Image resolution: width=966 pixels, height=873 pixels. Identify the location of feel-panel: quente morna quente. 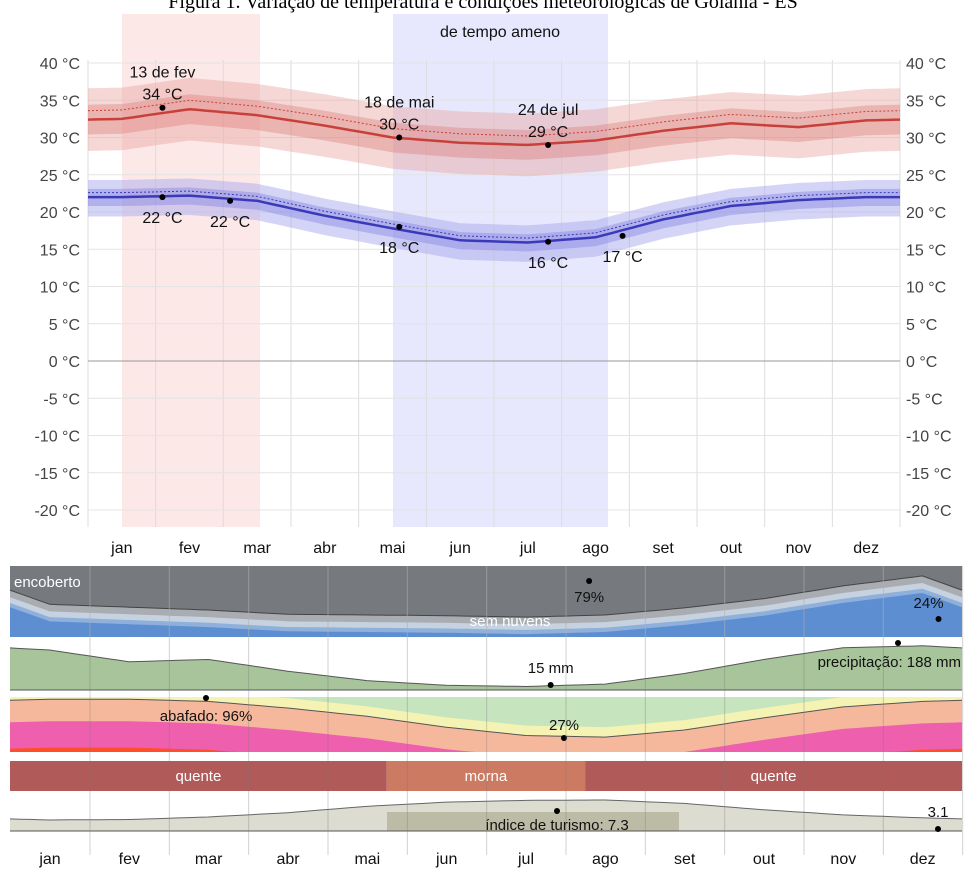
(486, 776).